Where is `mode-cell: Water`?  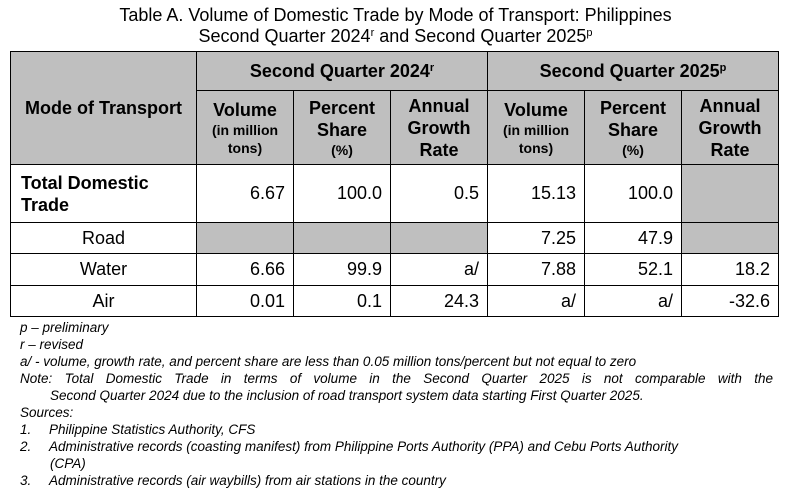
mode-cell: Water is located at coordinates (103, 269).